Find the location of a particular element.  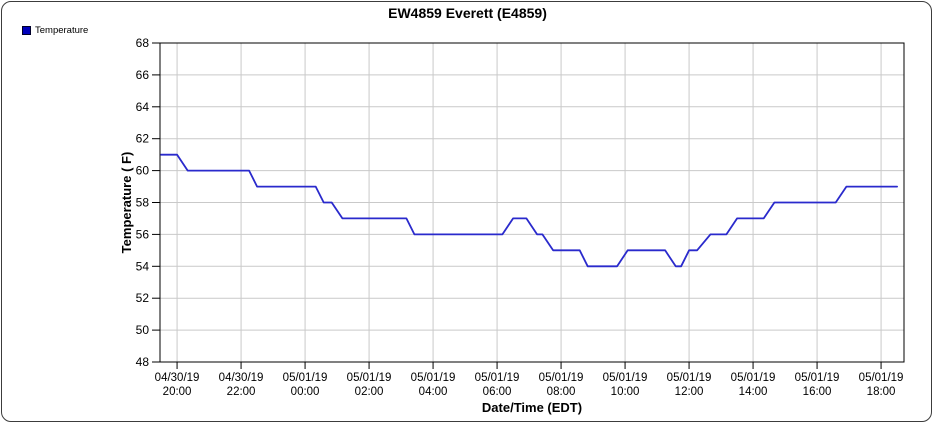

x-tick-time-label: 04:00 is located at coordinates (433, 392).